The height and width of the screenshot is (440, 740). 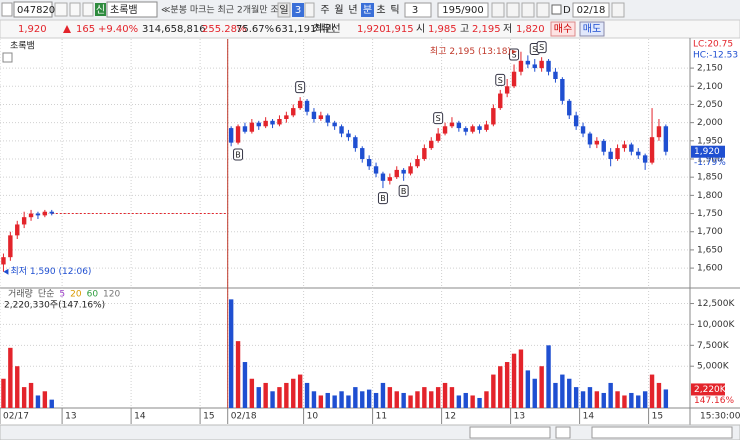 What do you see at coordinates (305, 29) in the screenshot?
I see `amount: 631,191백만` at bounding box center [305, 29].